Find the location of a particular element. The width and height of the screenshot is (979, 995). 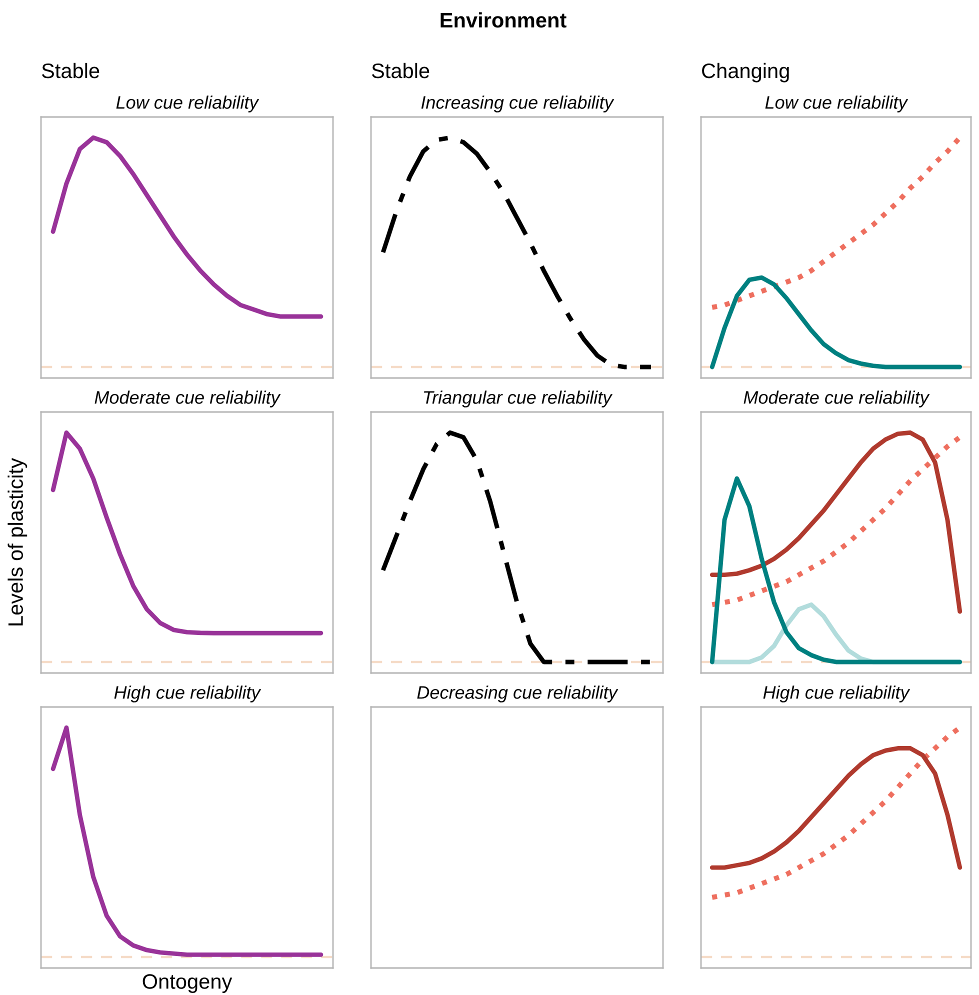

text: Environment is located at coordinates (503, 20).